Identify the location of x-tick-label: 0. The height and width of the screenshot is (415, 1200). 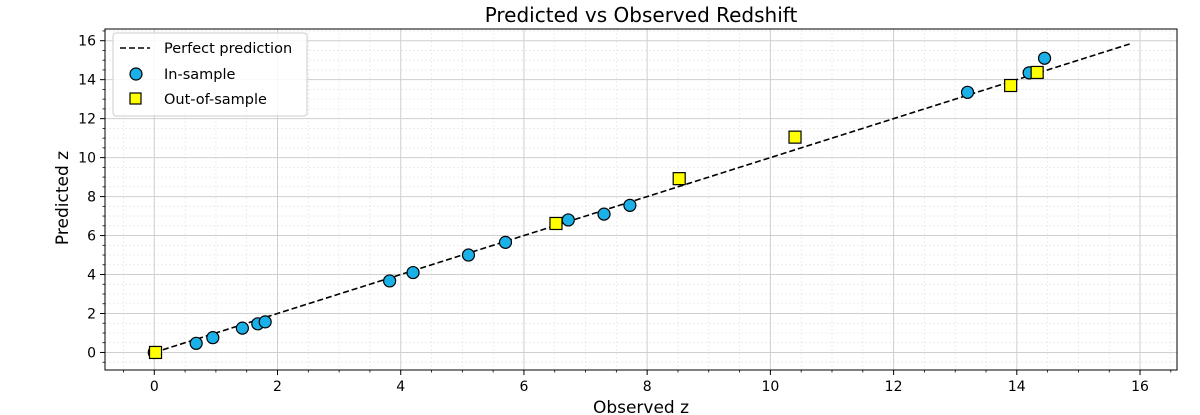
(154, 387).